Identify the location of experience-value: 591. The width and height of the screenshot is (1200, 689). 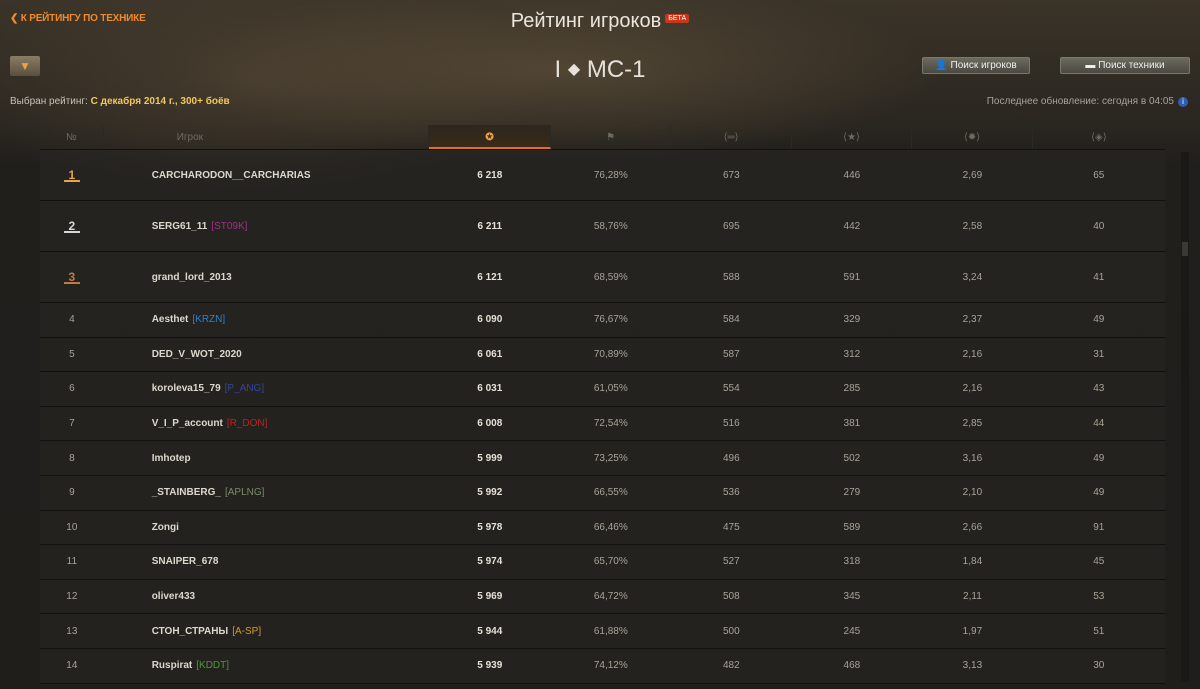
(852, 277).